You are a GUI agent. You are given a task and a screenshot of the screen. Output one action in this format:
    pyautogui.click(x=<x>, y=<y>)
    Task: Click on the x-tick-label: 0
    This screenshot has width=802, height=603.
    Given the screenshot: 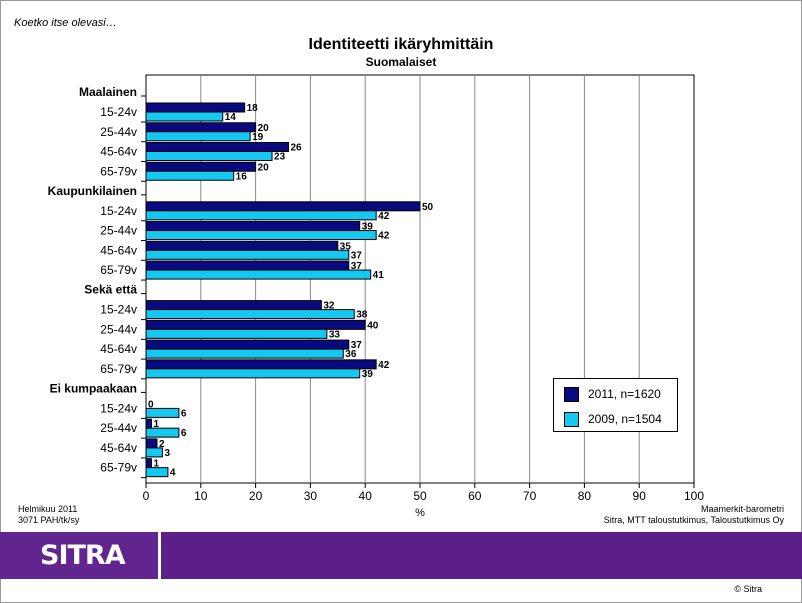 What is the action you would take?
    pyautogui.click(x=146, y=496)
    